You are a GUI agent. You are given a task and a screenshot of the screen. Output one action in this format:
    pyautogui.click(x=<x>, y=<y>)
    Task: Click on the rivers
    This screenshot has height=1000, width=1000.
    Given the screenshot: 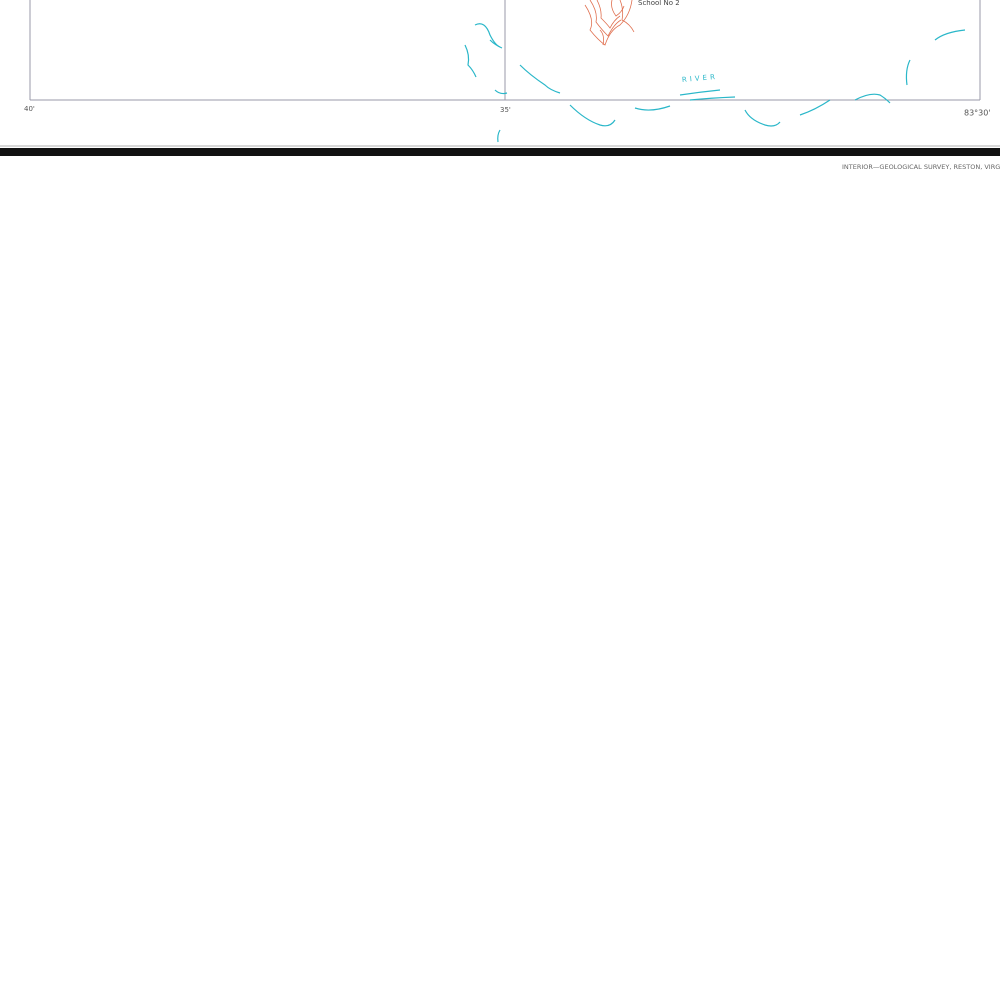 What is the action you would take?
    pyautogui.click(x=715, y=83)
    